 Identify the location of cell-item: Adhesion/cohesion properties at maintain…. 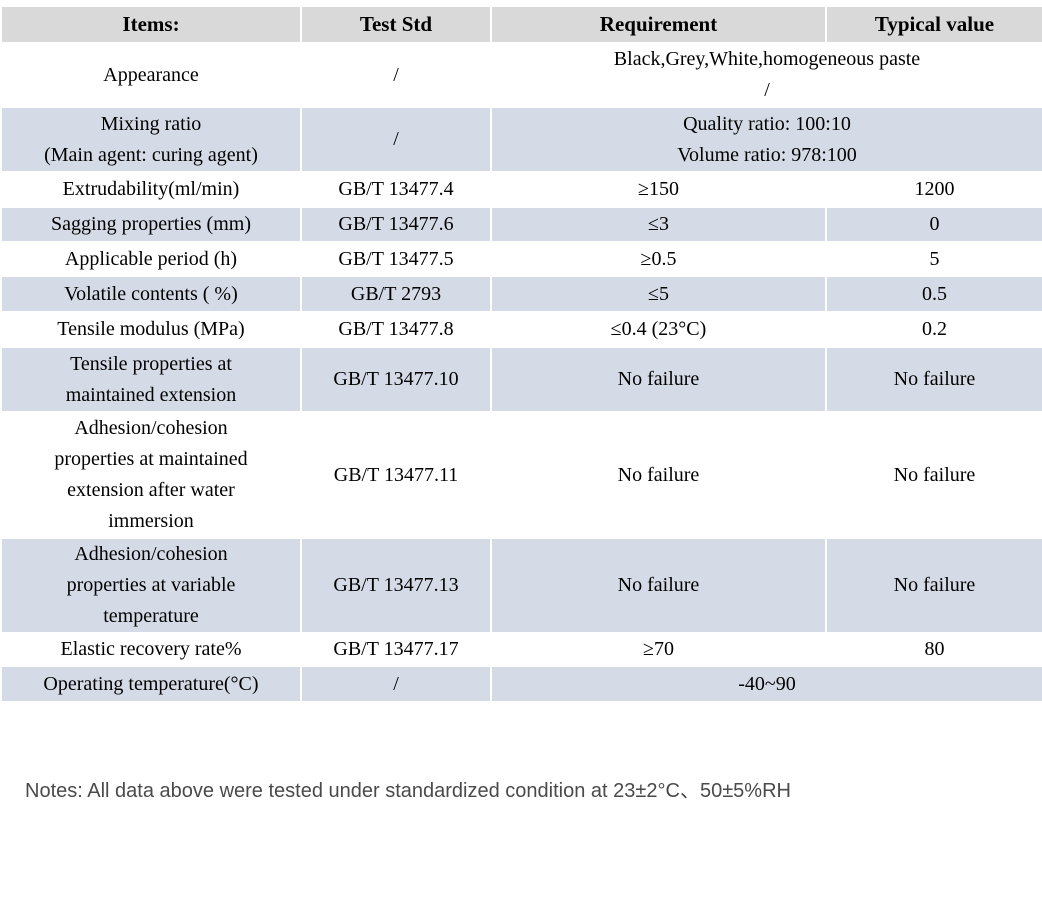
(151, 475).